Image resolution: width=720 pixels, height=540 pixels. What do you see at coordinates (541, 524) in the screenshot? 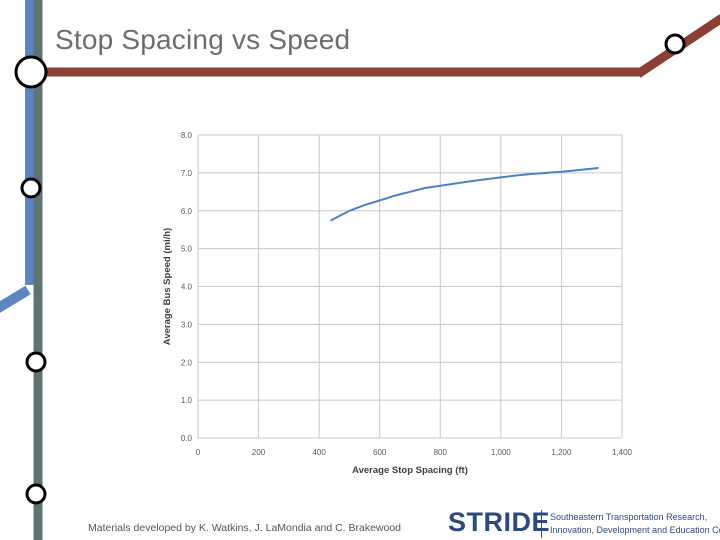
I see `logo-divider` at bounding box center [541, 524].